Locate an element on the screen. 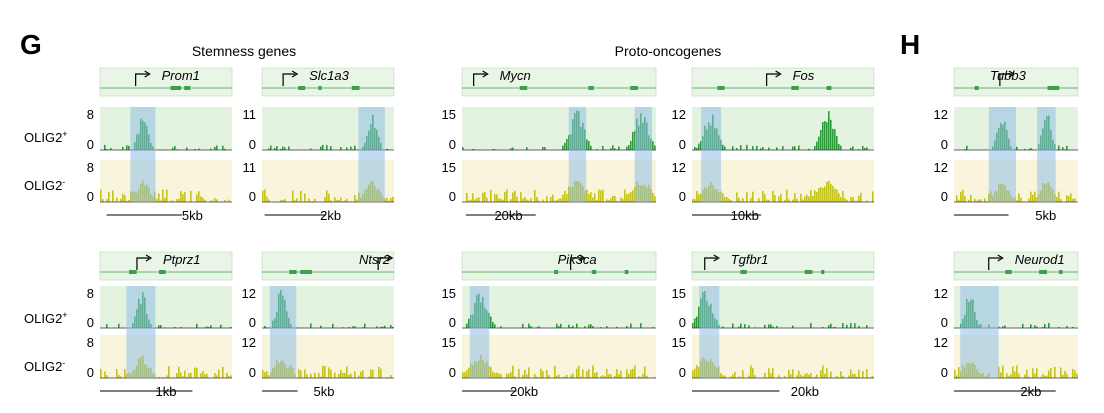  gene-name: Tgfbr1 is located at coordinates (750, 259).